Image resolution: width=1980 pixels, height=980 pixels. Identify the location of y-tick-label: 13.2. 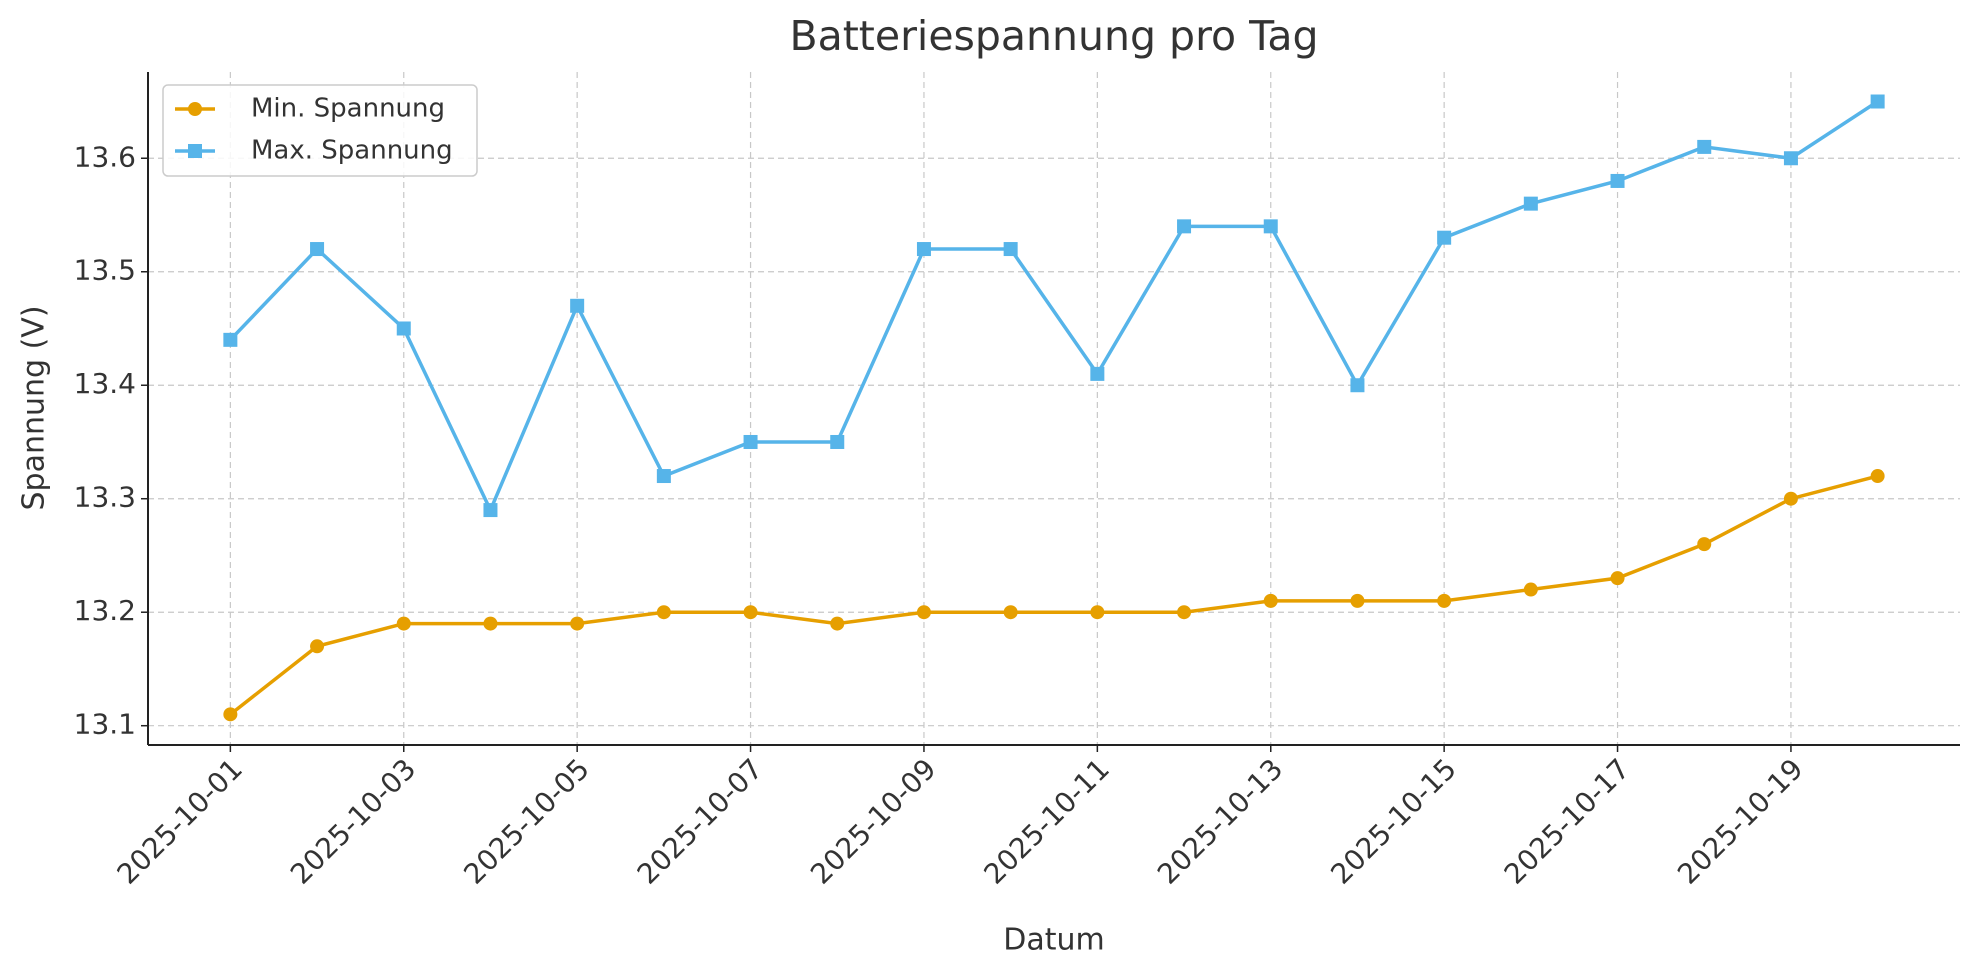
(105, 610).